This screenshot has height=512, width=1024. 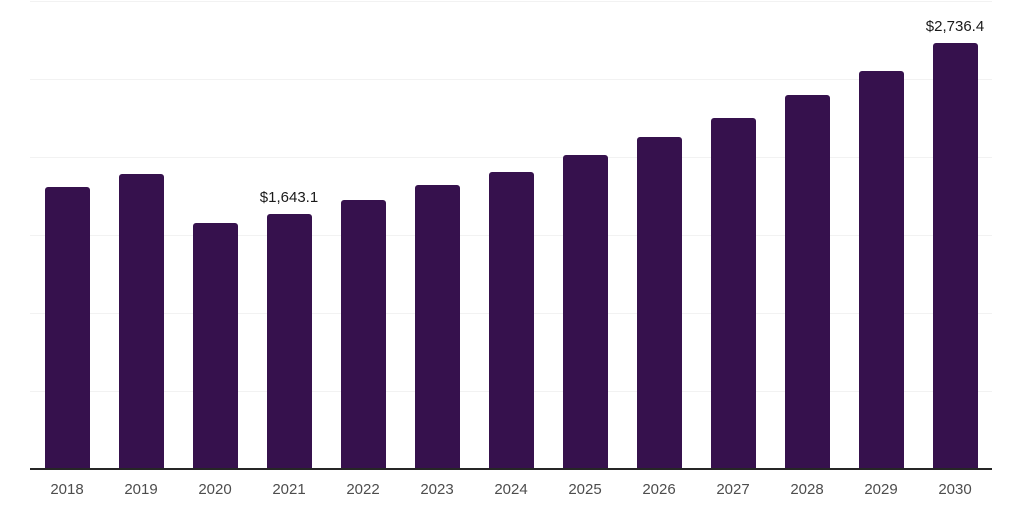 What do you see at coordinates (659, 303) in the screenshot?
I see `bar-2026` at bounding box center [659, 303].